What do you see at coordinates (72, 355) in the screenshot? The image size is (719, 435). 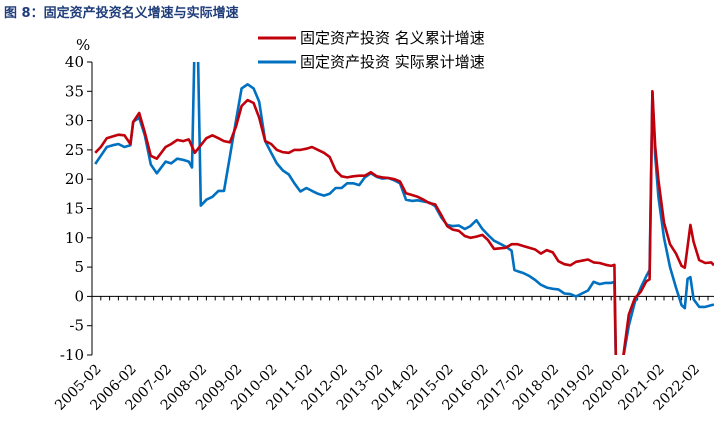 I see `y-tick-label: -10` at bounding box center [72, 355].